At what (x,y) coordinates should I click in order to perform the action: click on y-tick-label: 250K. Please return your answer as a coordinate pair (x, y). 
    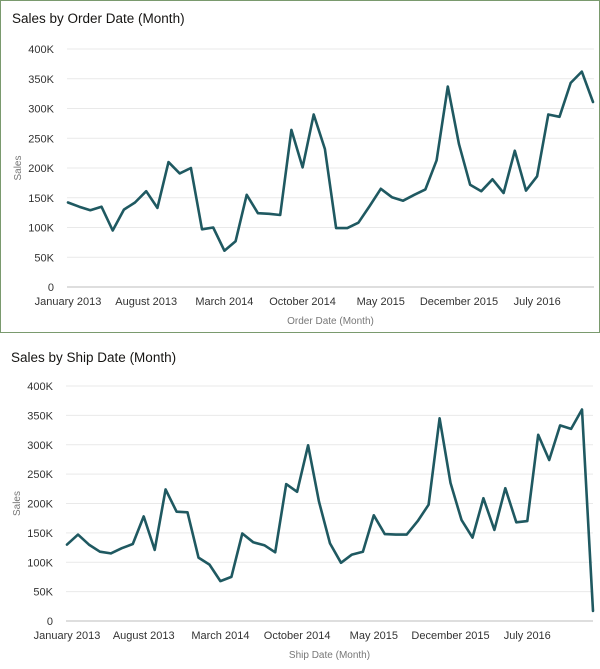
    Looking at the image, I should click on (40, 475).